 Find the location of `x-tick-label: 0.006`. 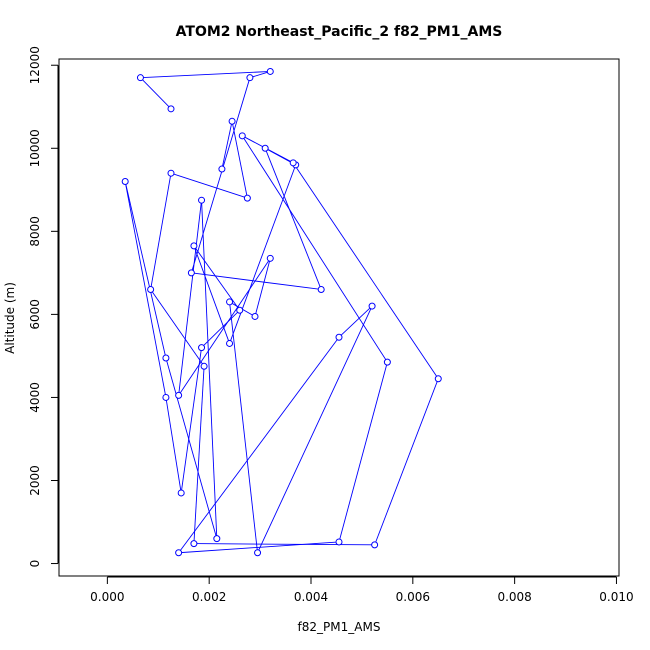

x-tick-label: 0.006 is located at coordinates (413, 597).